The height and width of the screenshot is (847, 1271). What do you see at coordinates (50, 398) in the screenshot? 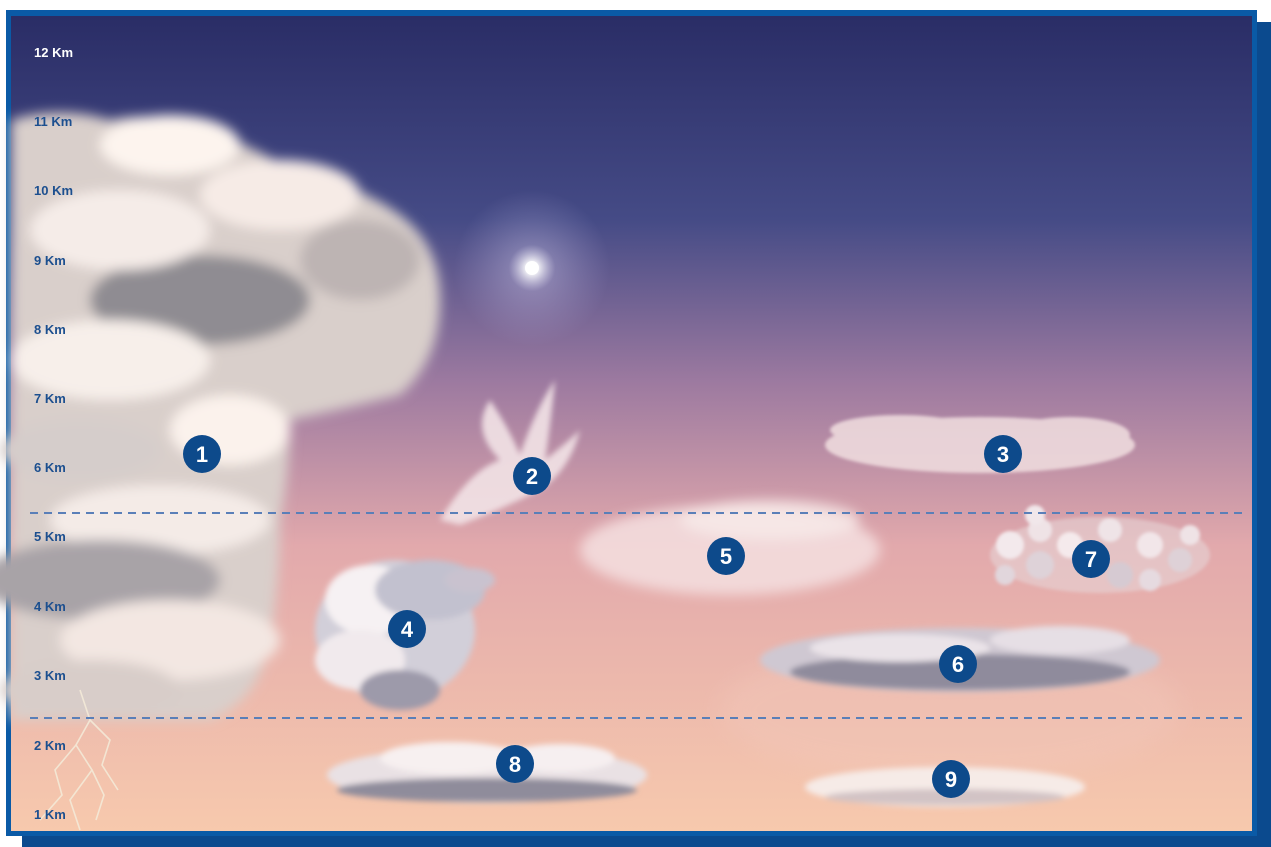
I see `altitude-label: 7 Km` at bounding box center [50, 398].